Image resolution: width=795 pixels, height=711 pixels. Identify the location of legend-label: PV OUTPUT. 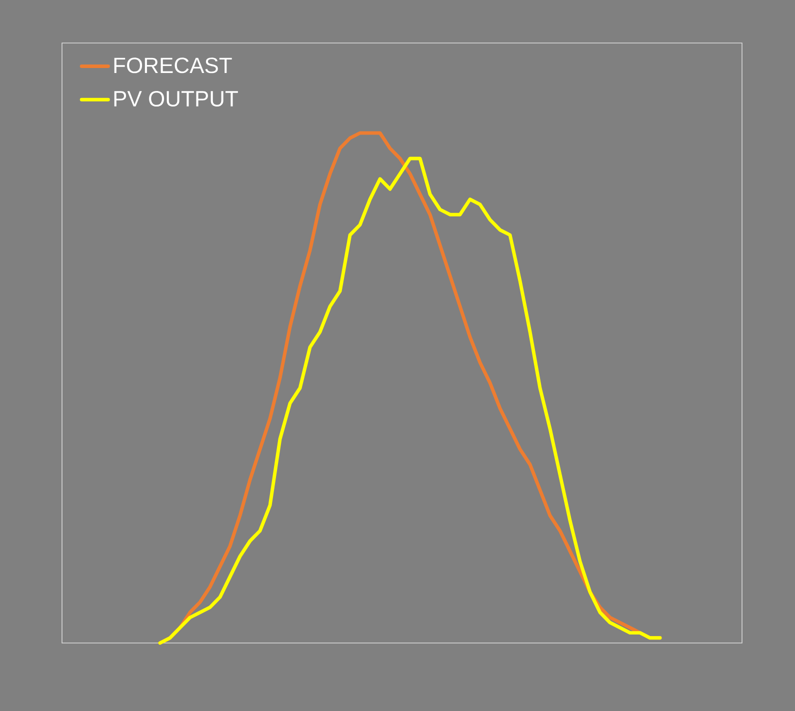
(176, 98).